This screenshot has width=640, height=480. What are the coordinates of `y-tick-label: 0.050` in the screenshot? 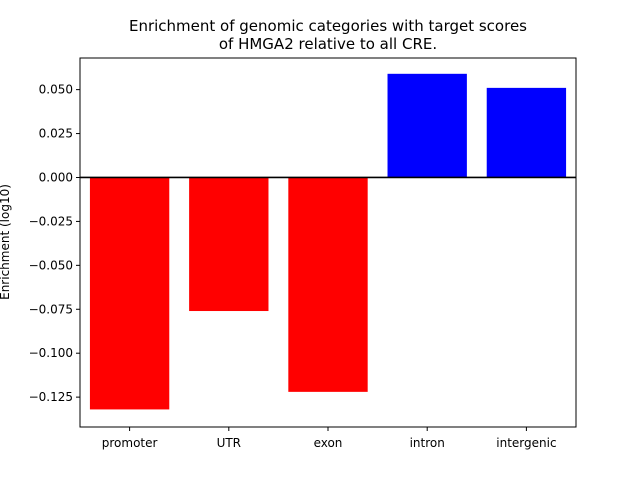 It's located at (56, 90).